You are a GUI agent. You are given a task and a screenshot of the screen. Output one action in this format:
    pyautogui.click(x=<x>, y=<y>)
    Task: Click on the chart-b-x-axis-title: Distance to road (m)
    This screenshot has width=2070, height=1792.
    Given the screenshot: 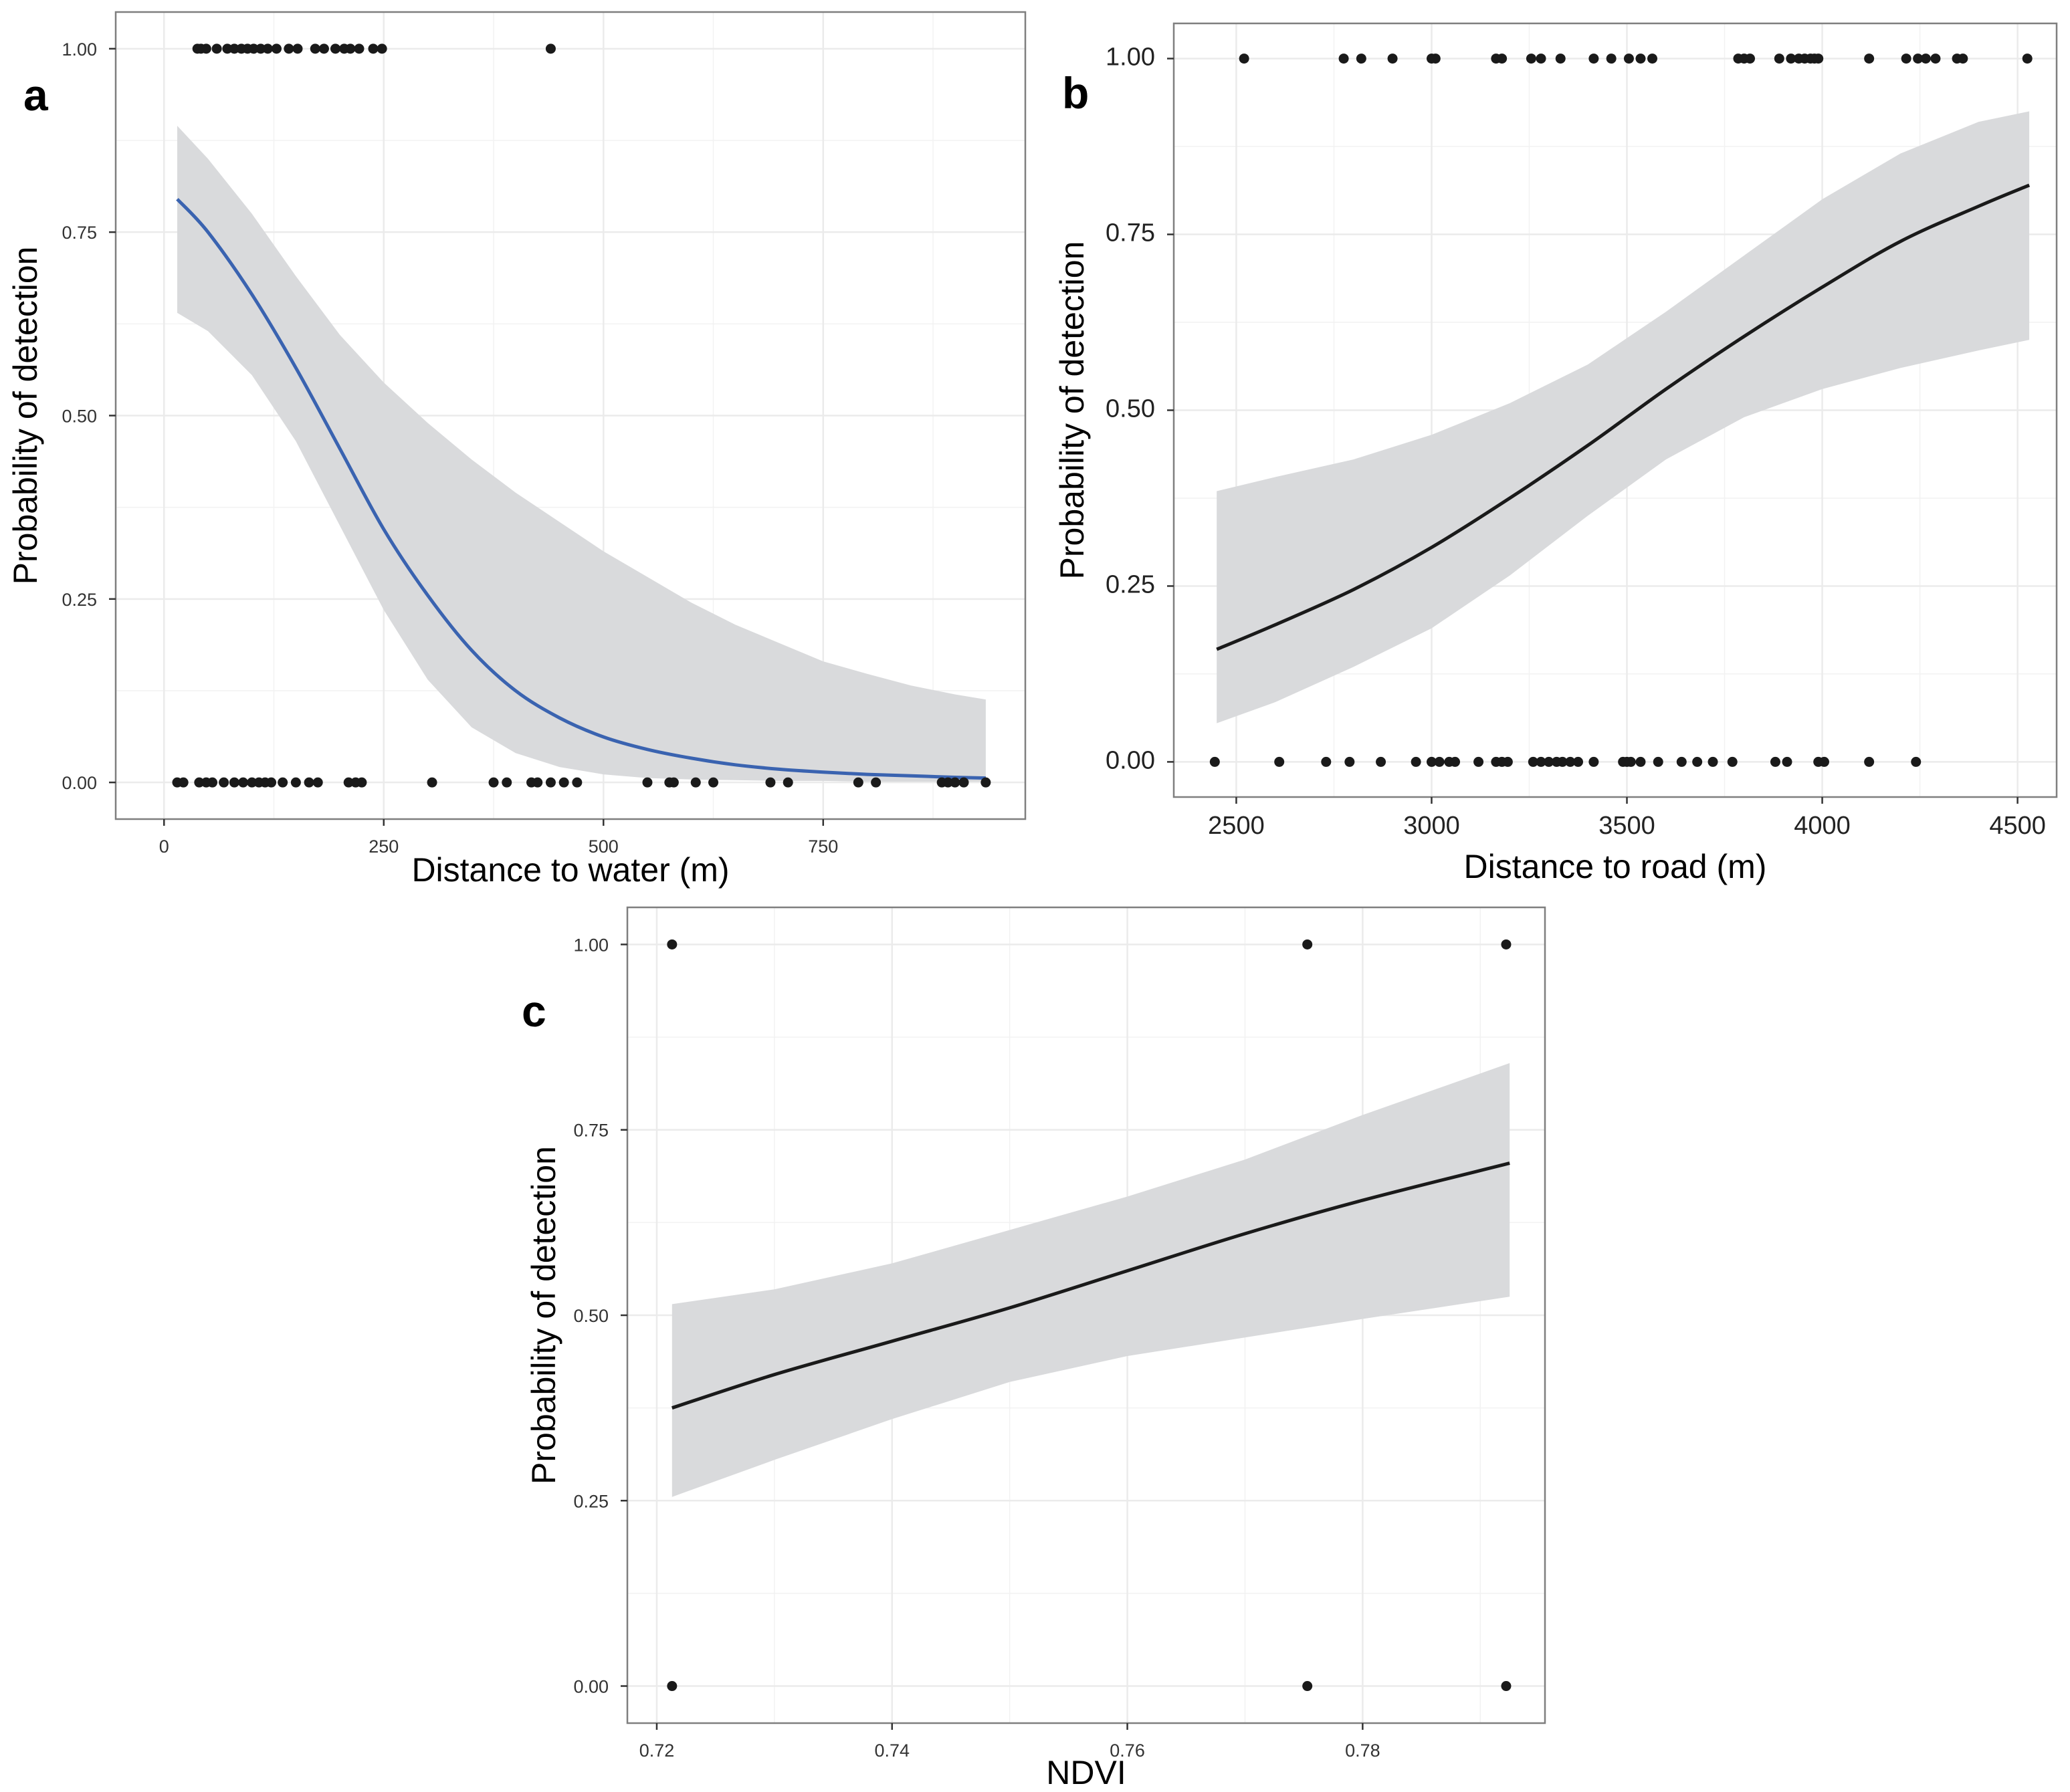 What is the action you would take?
    pyautogui.click(x=1615, y=866)
    